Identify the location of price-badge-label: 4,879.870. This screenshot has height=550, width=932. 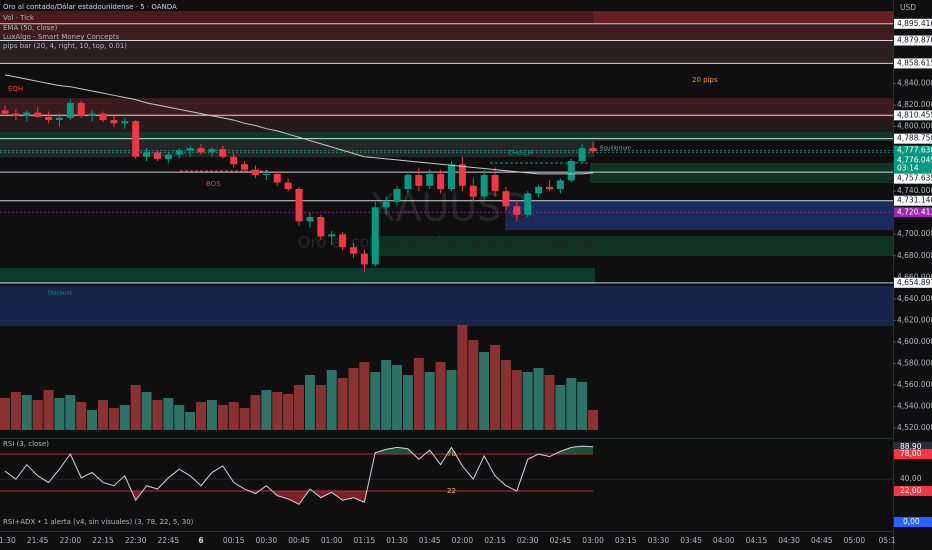
(914, 40).